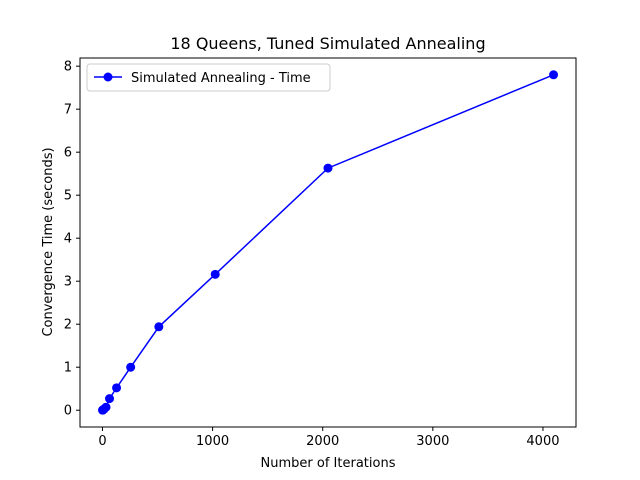 The image size is (640, 480). Describe the element at coordinates (68, 153) in the screenshot. I see `y-tick-label: 6` at that location.